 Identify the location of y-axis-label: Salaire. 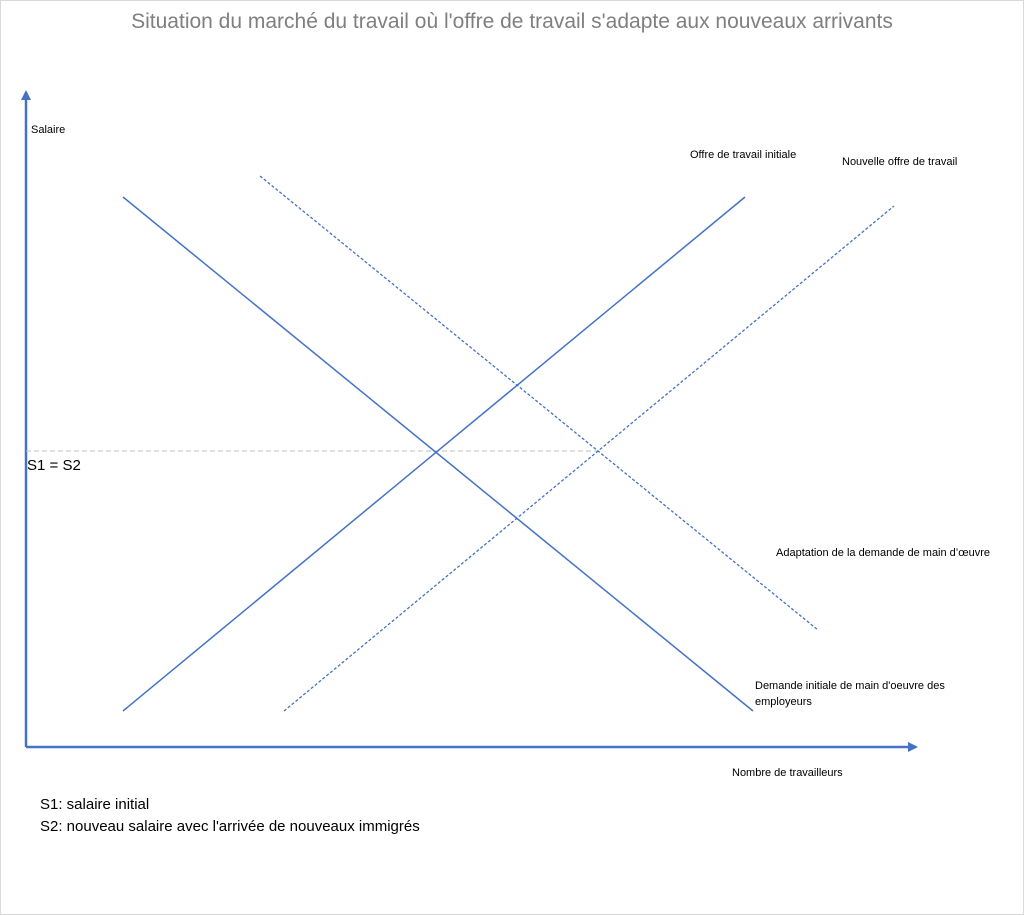
(48, 130).